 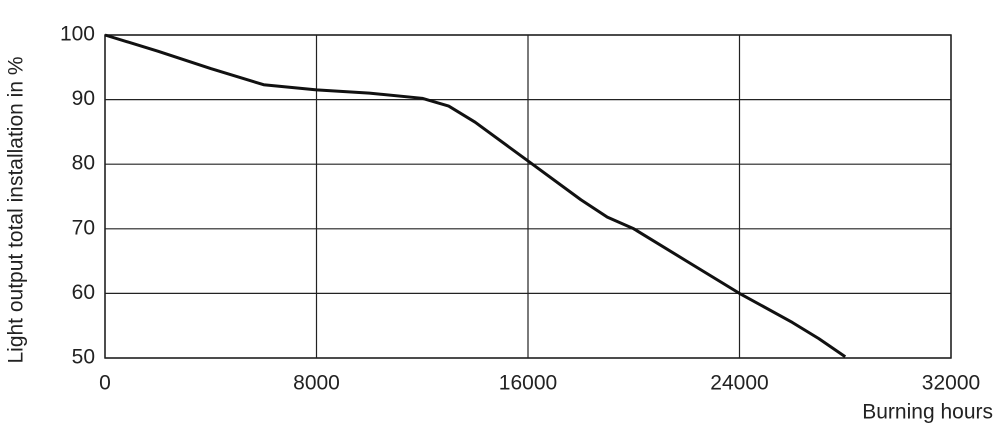 I want to click on x-tick-label: 8000, so click(x=316, y=383).